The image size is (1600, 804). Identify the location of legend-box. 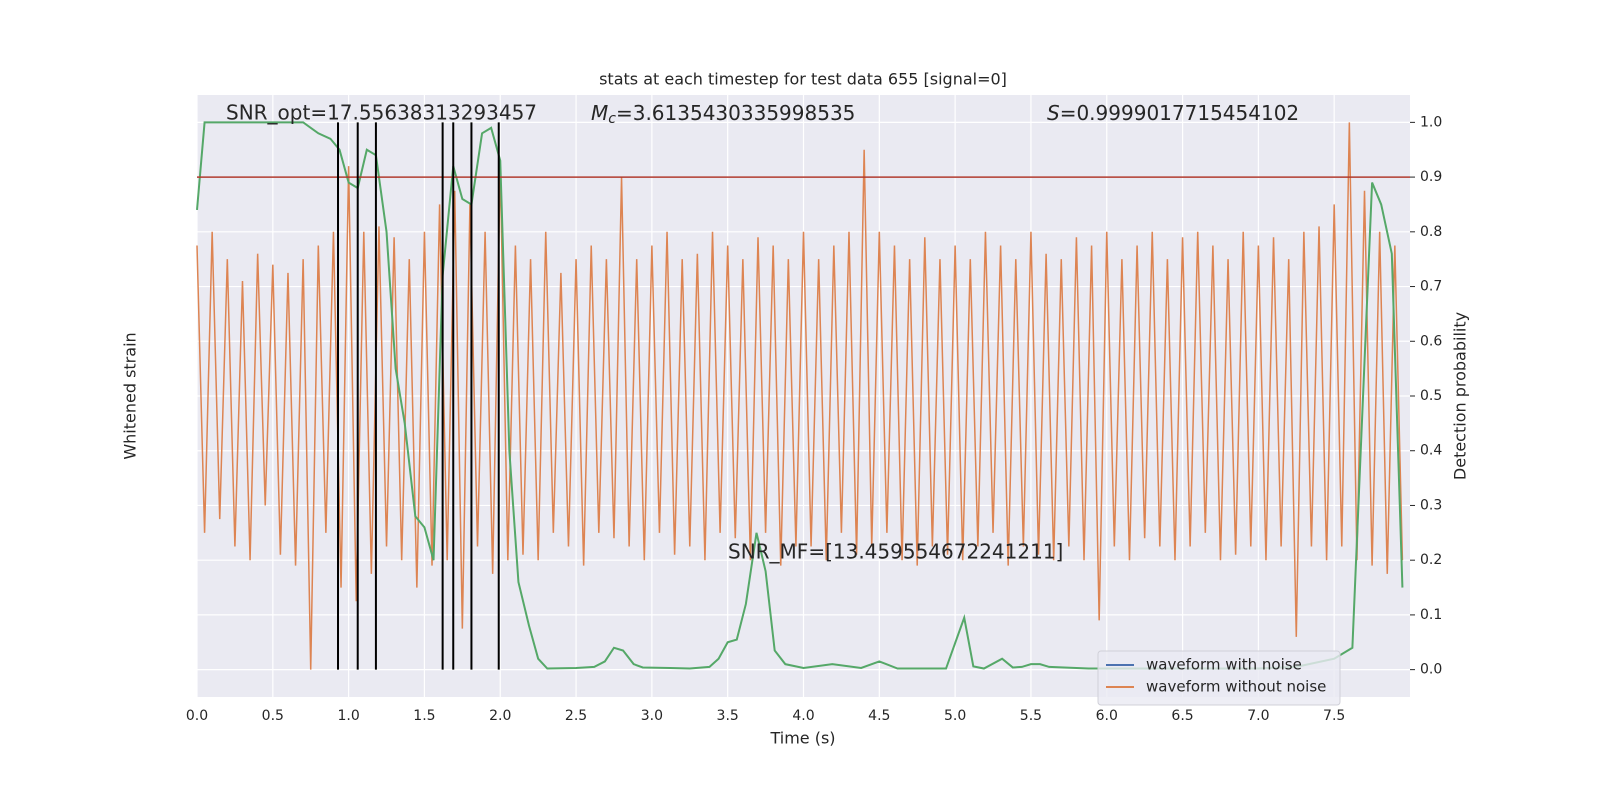
(1219, 678).